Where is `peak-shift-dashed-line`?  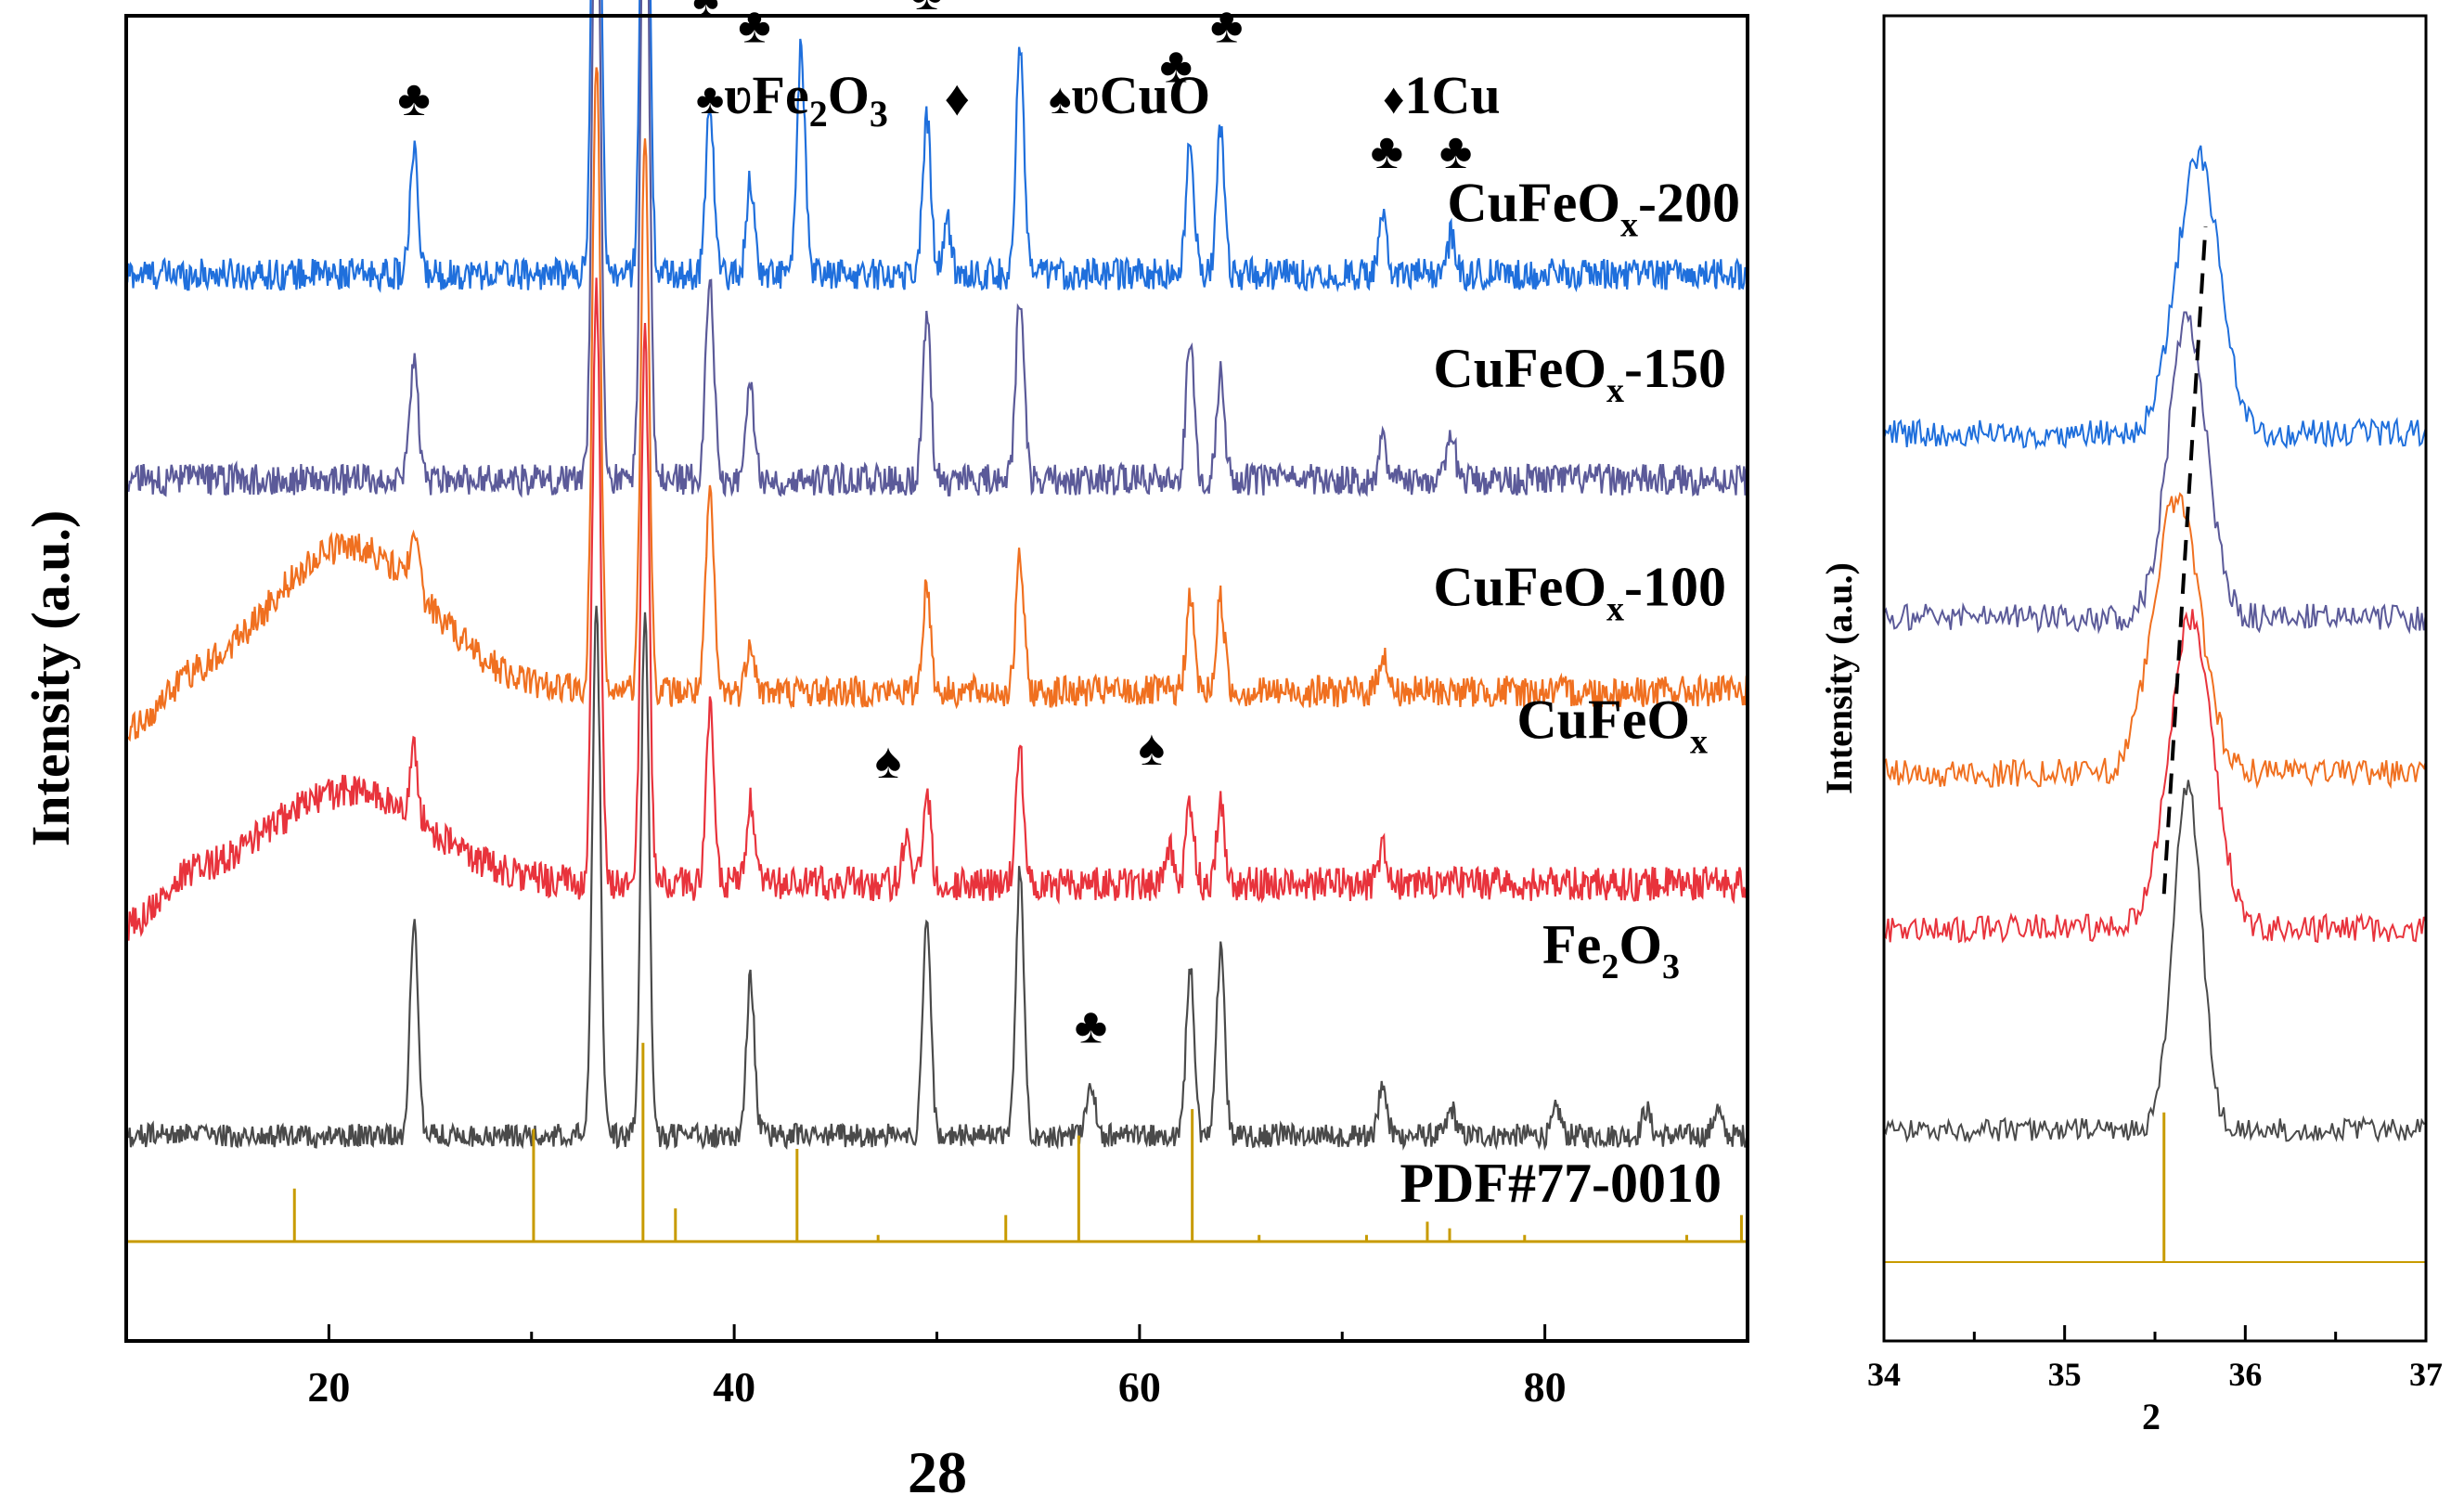 peak-shift-dashed-line is located at coordinates (2185, 561).